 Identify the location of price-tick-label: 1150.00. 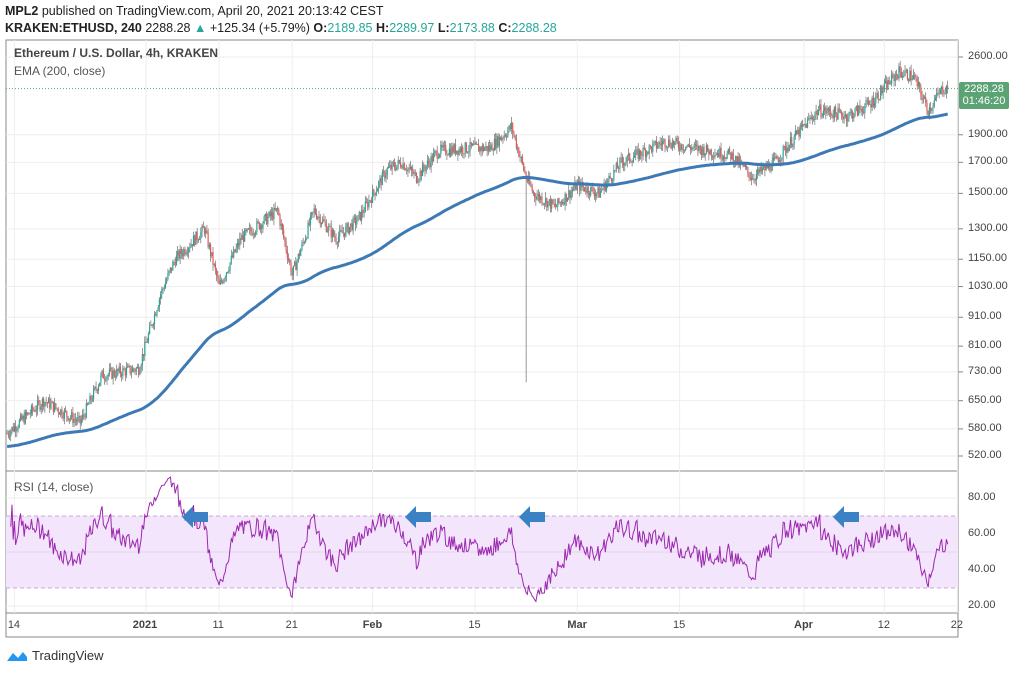
(987, 258).